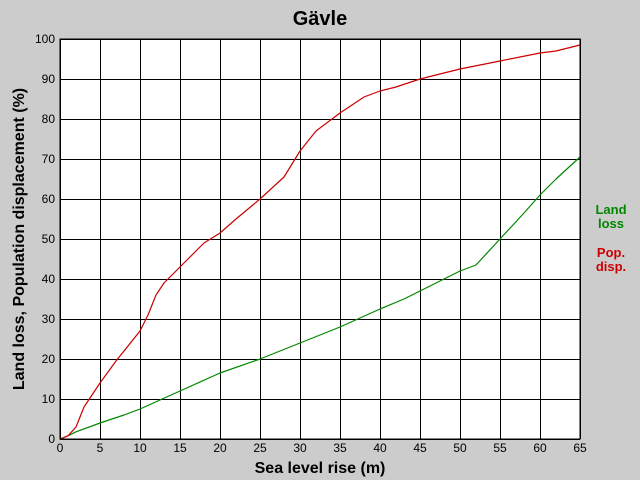  What do you see at coordinates (60, 448) in the screenshot?
I see `x-tick-label: 0` at bounding box center [60, 448].